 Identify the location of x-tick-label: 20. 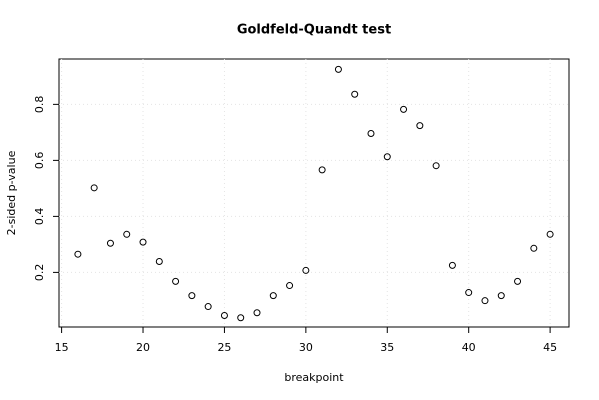
(143, 347).